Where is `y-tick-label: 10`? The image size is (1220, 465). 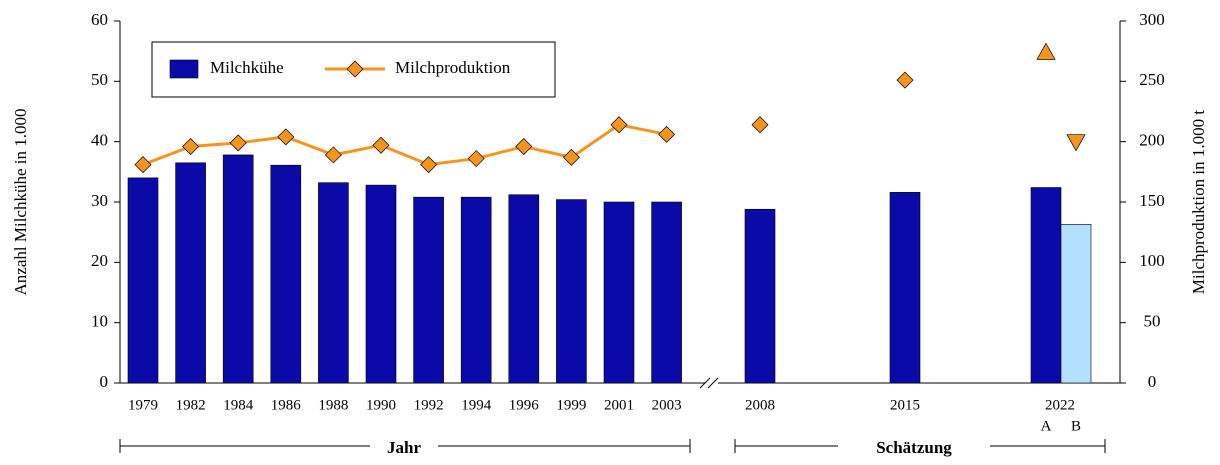 y-tick-label: 10 is located at coordinates (99, 321).